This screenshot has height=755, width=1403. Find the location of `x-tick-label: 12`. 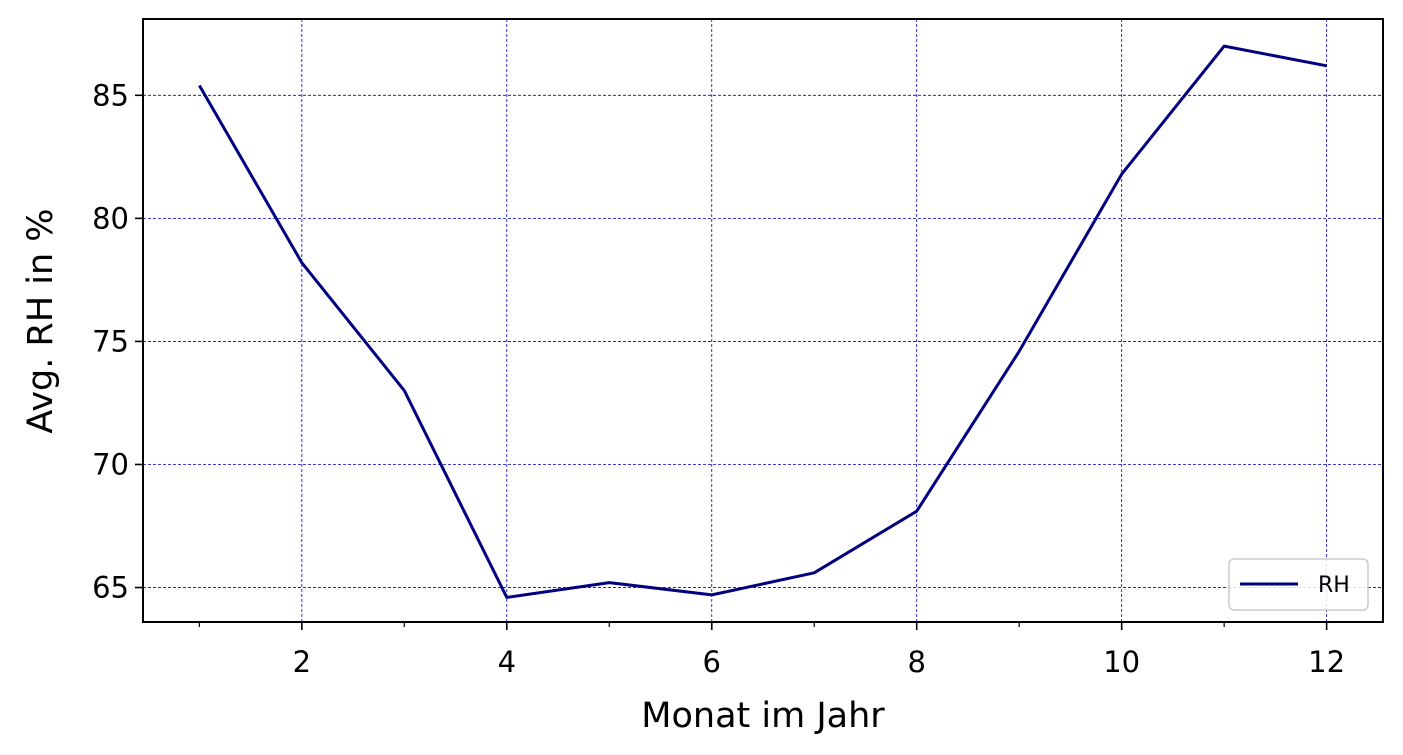

x-tick-label: 12 is located at coordinates (1326, 662).